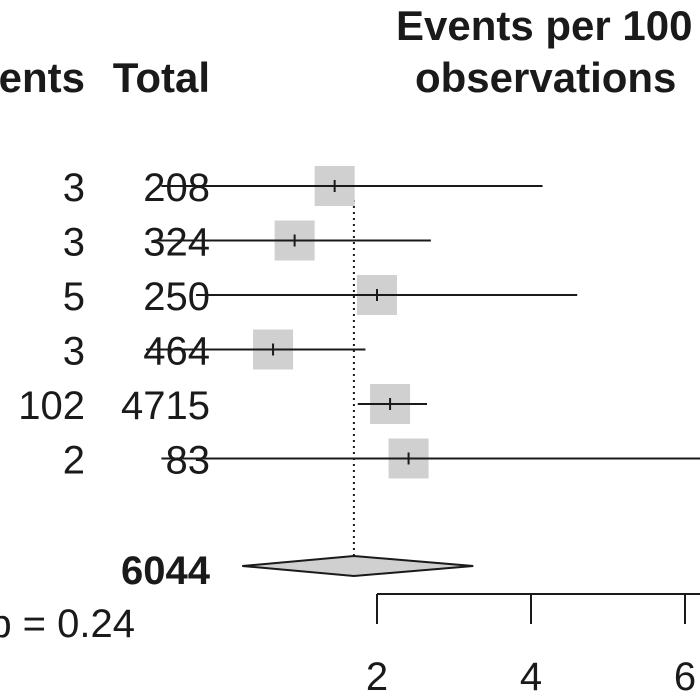 Image resolution: width=700 pixels, height=700 pixels. Describe the element at coordinates (51, 406) in the screenshot. I see `study-events: 102` at that location.